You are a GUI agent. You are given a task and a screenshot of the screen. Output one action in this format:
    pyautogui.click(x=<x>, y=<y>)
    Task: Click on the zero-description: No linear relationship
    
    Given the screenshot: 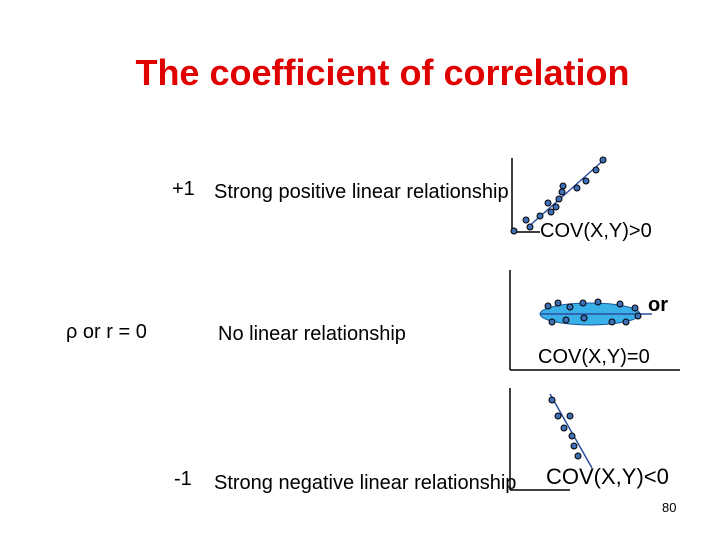 What is the action you would take?
    pyautogui.click(x=312, y=334)
    